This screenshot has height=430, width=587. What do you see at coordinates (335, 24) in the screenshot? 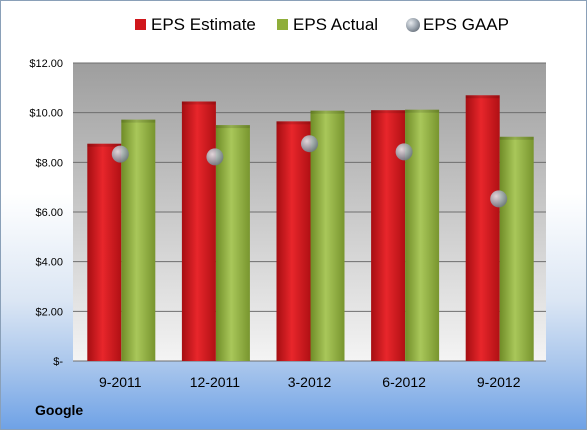
I see `legend-eps-actual-label: EPS Actual` at bounding box center [335, 24].